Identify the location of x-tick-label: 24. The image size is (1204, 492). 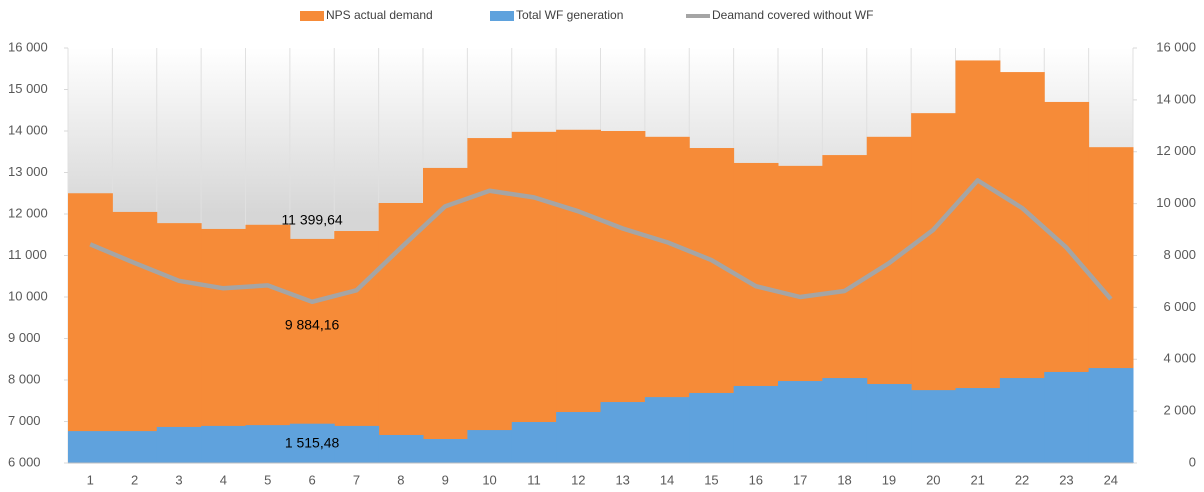
(1111, 479).